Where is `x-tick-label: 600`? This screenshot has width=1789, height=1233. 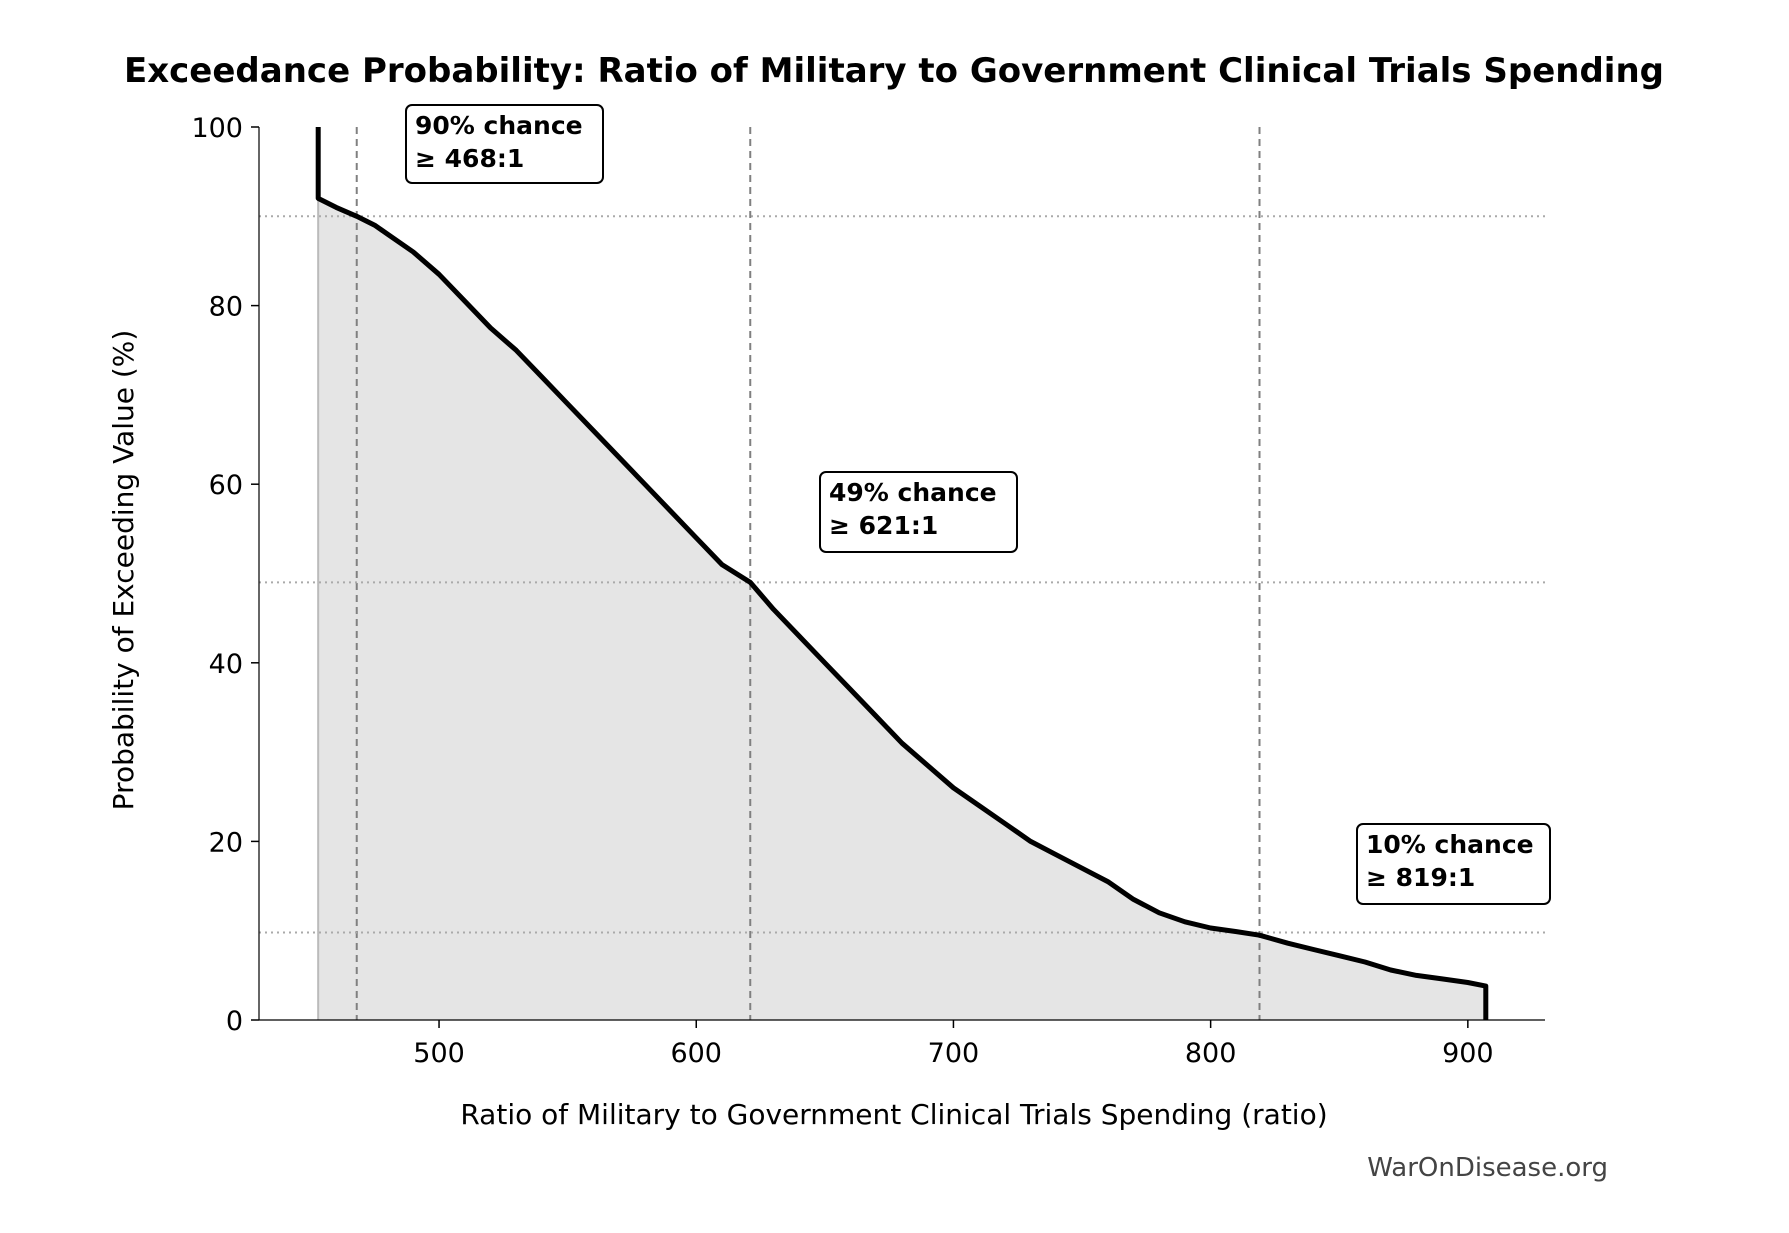
x-tick-label: 600 is located at coordinates (696, 1053).